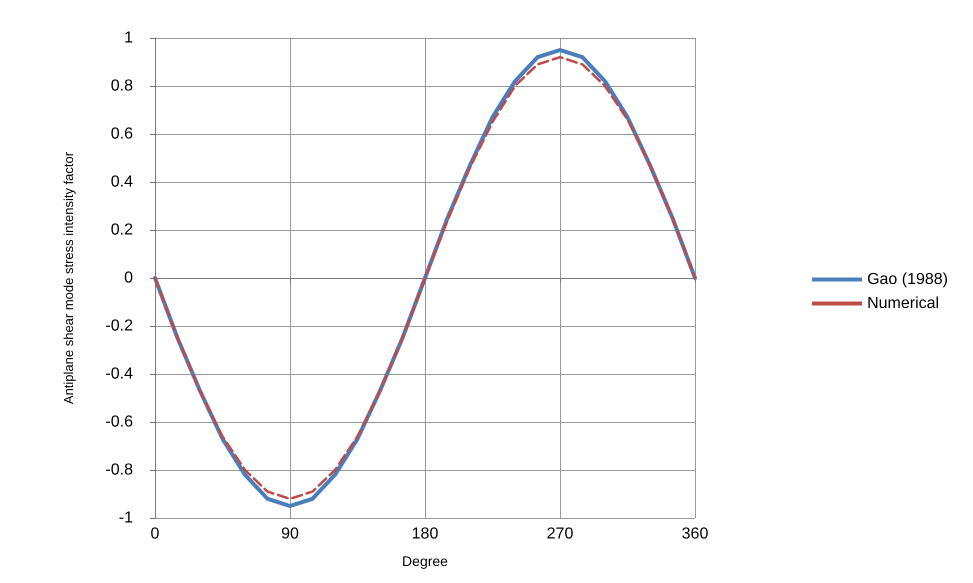 The width and height of the screenshot is (973, 583). I want to click on y-tick-label: 0.4, so click(122, 182).